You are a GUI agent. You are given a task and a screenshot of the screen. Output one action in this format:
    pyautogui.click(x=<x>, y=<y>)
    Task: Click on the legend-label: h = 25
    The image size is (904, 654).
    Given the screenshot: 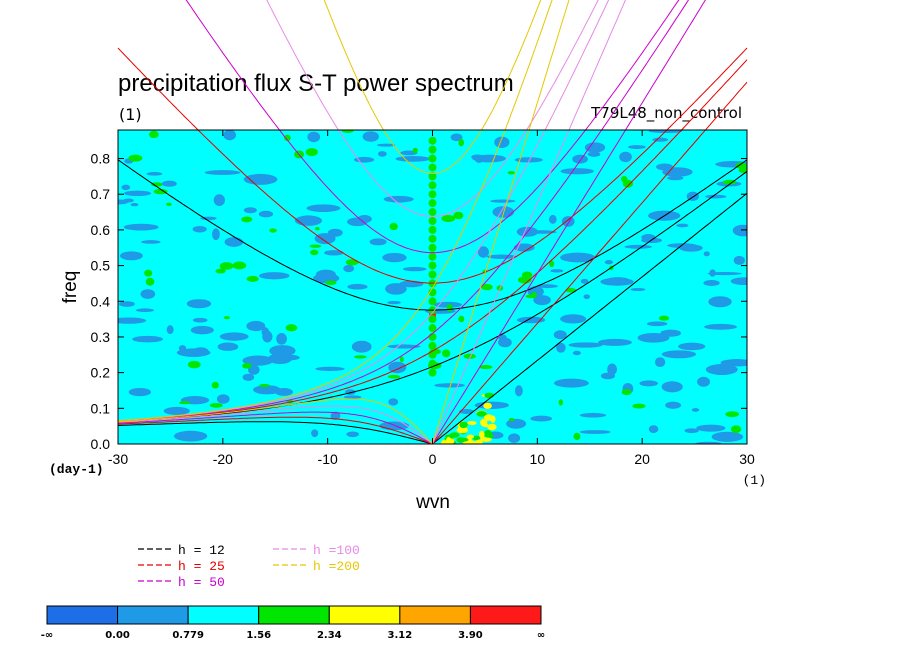 What is the action you would take?
    pyautogui.click(x=201, y=566)
    